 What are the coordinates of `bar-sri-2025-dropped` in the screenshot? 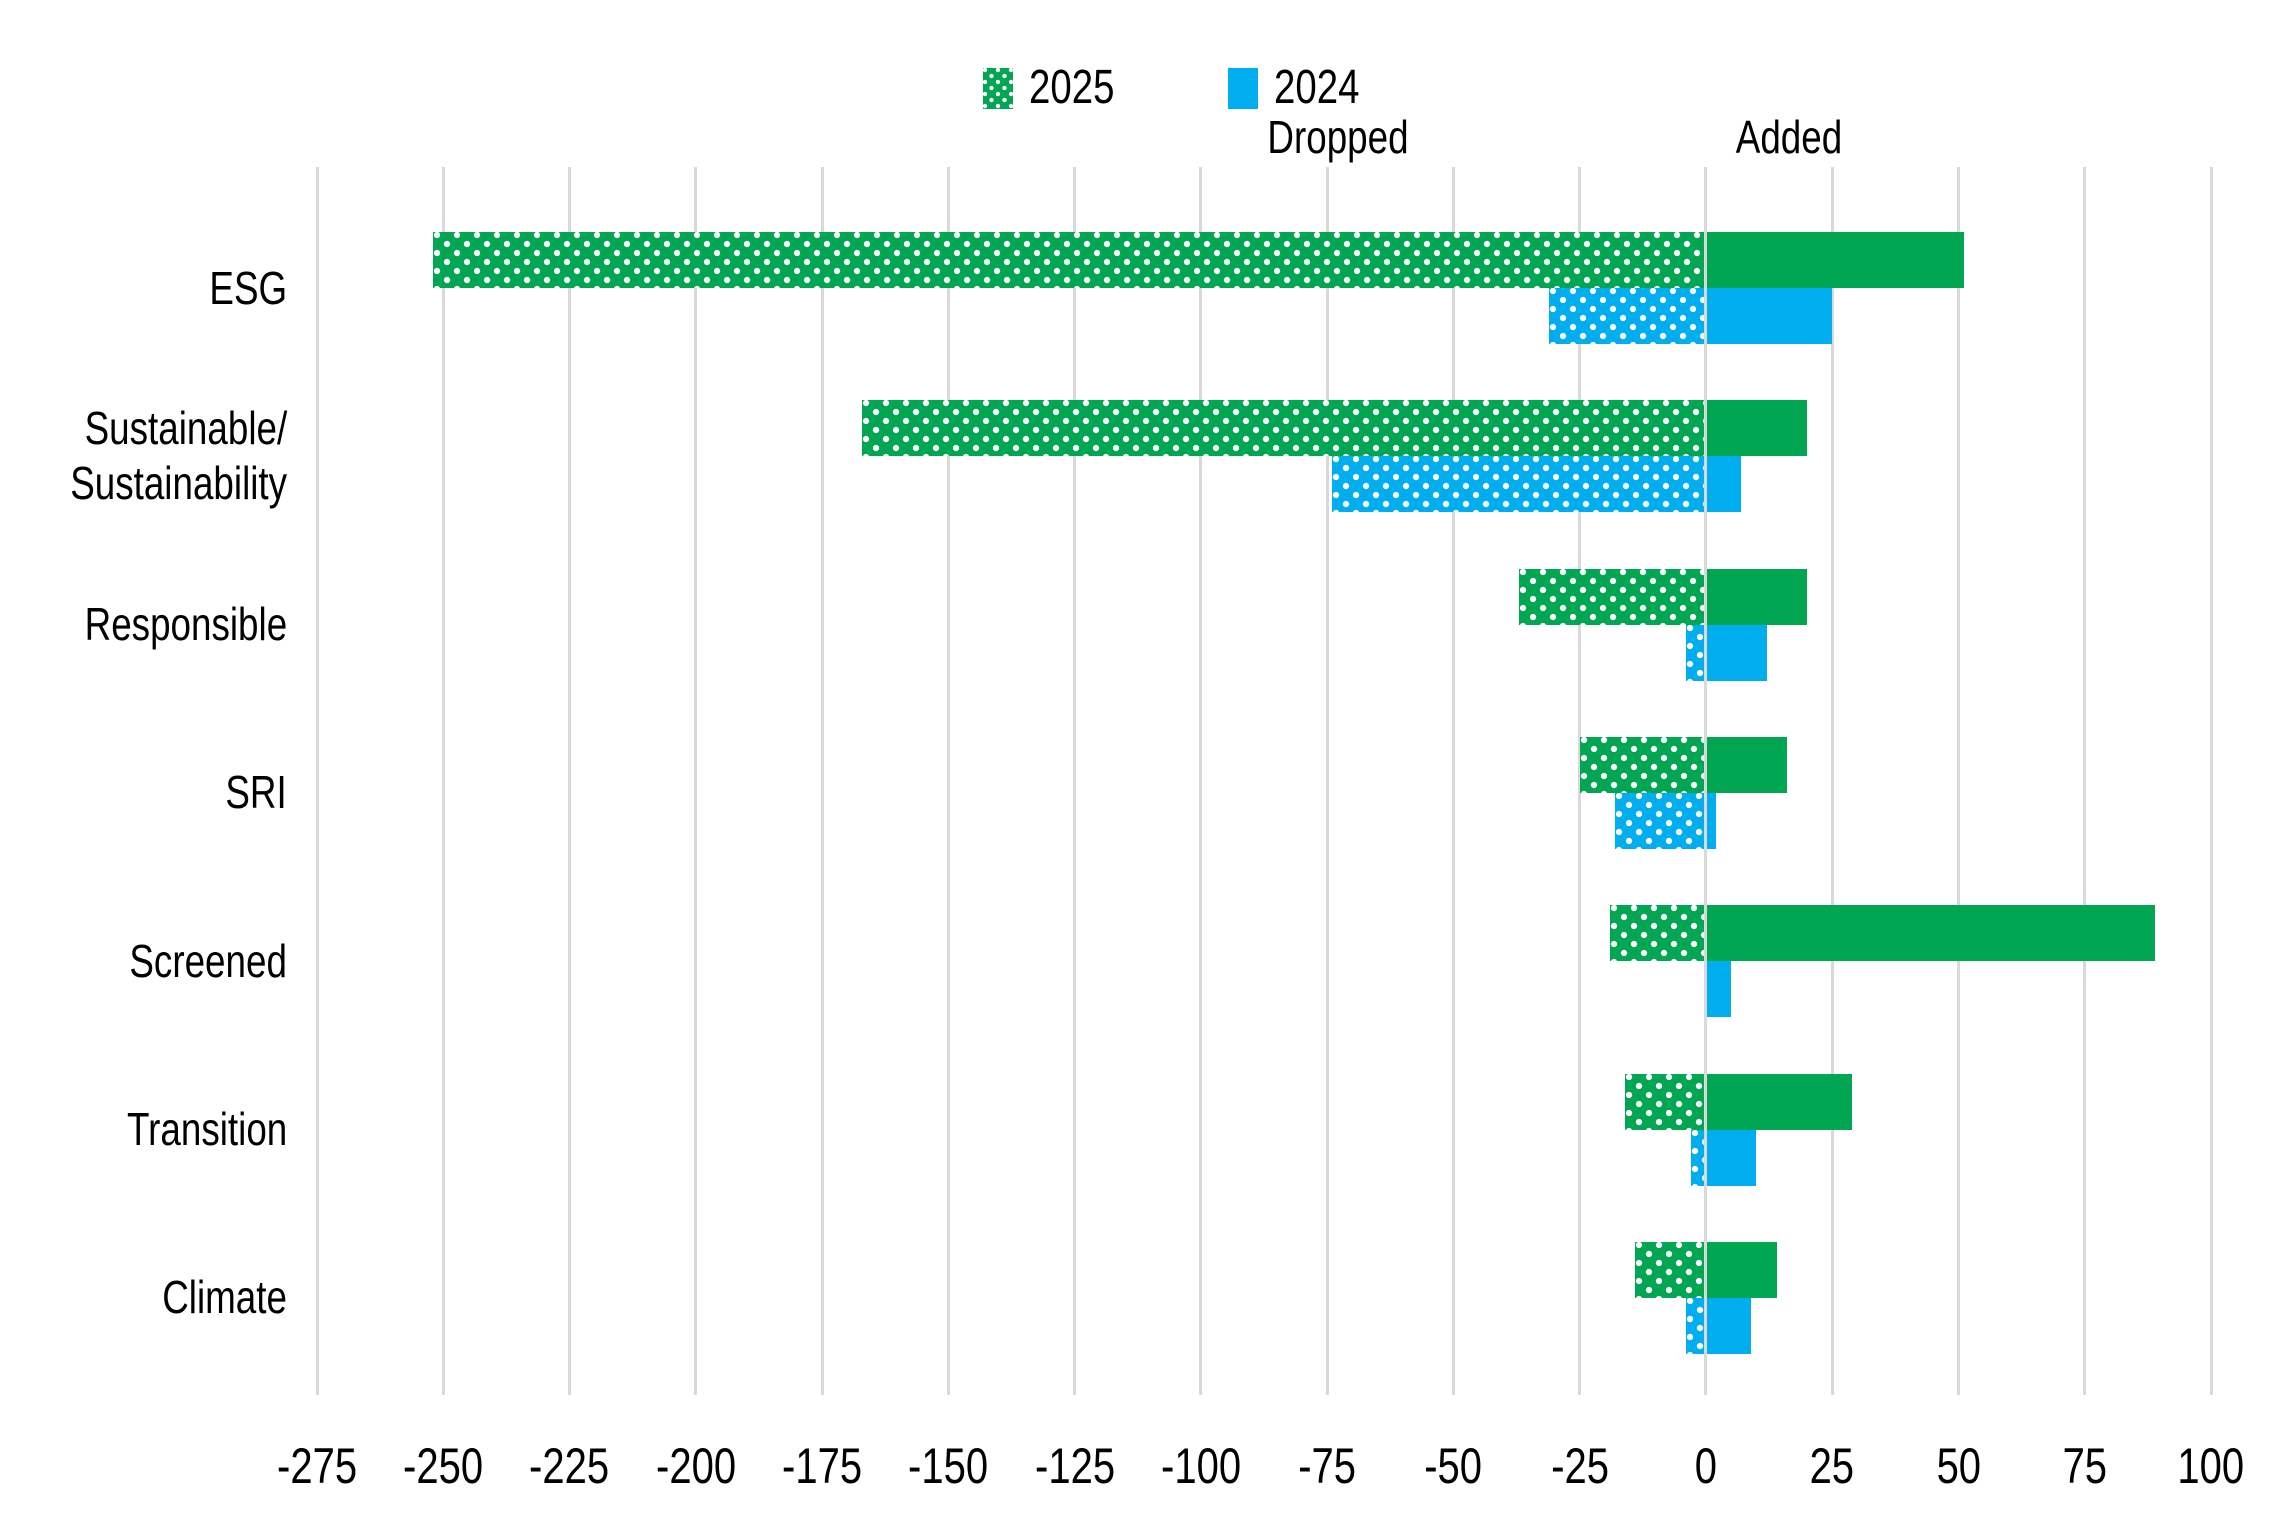 It's located at (1642, 764).